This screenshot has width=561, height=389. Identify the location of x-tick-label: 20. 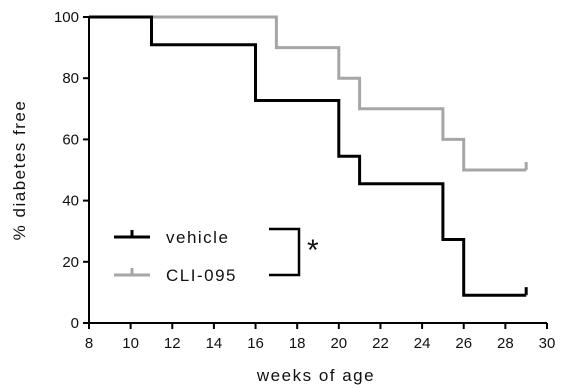
(338, 343).